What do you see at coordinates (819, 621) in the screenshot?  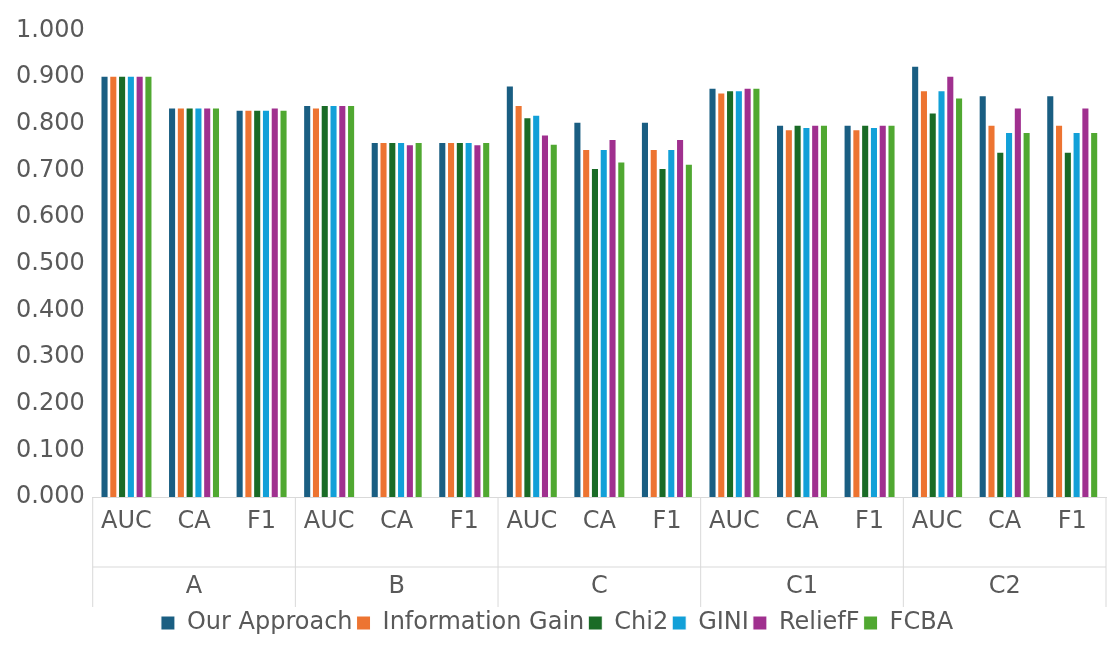 I see `legend-label: ReliefF` at bounding box center [819, 621].